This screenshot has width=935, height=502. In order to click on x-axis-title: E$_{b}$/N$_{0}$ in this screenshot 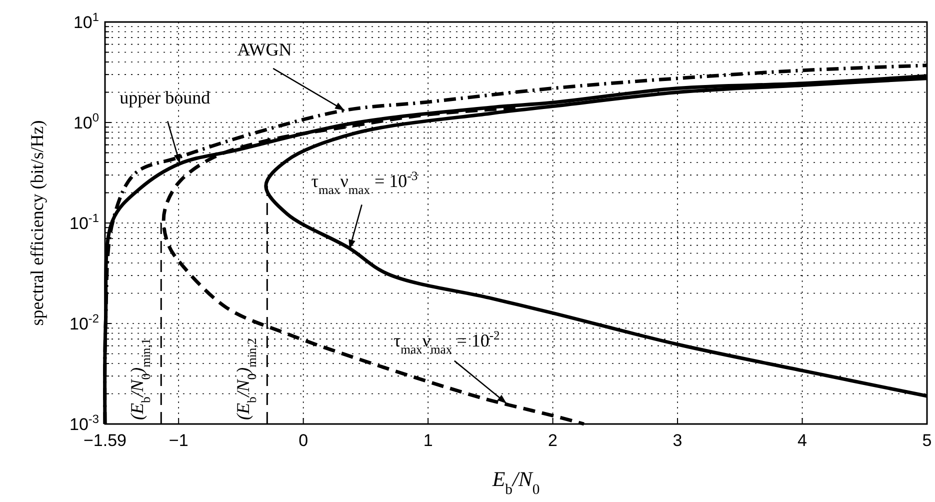, I will do `click(515, 482)`.